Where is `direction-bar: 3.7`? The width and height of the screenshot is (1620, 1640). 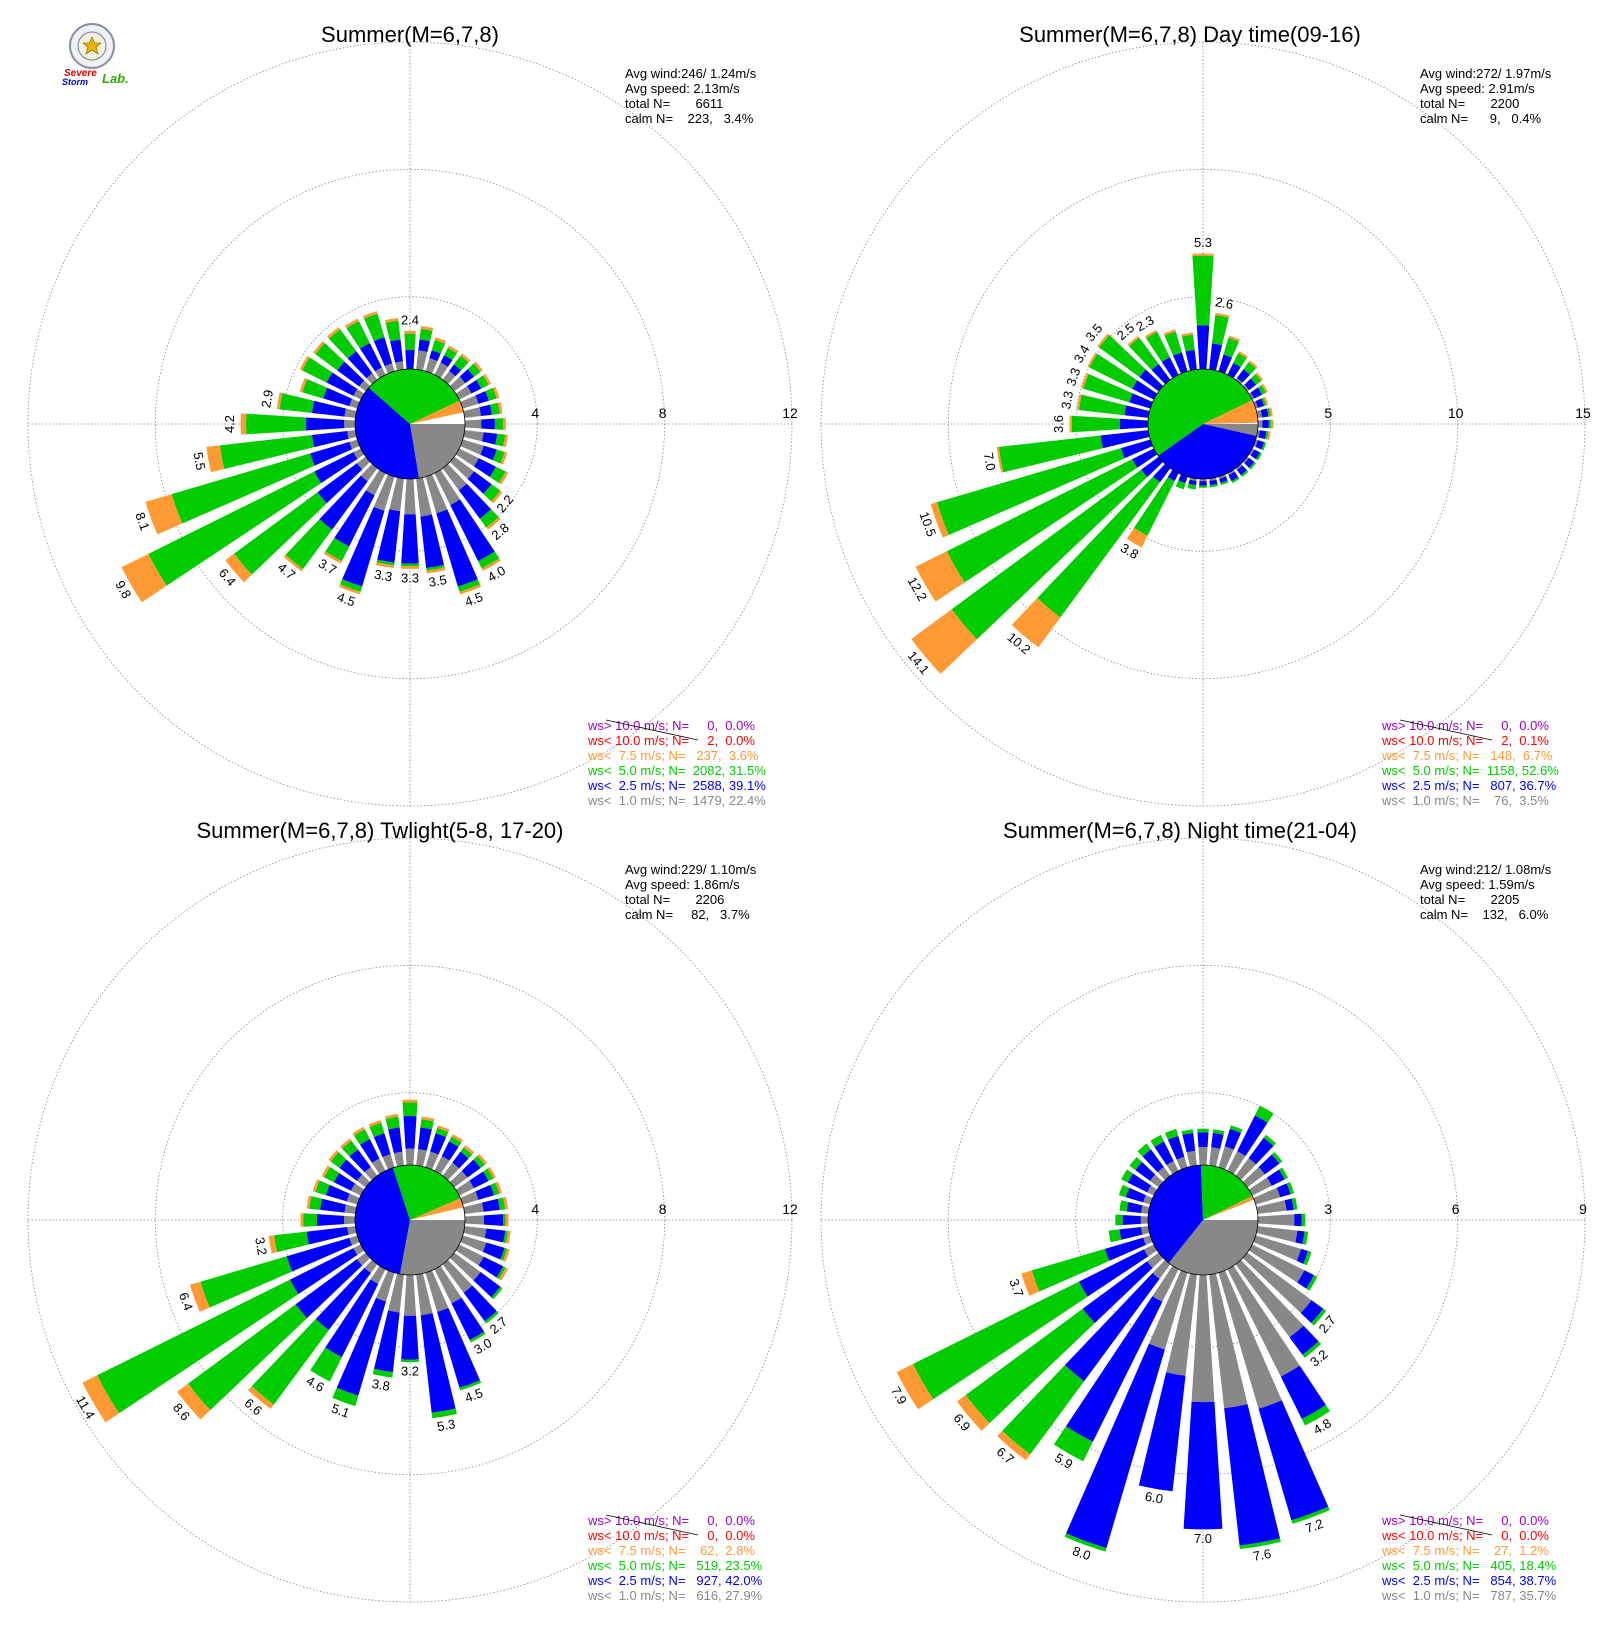 direction-bar: 3.7 is located at coordinates (1079, 1267).